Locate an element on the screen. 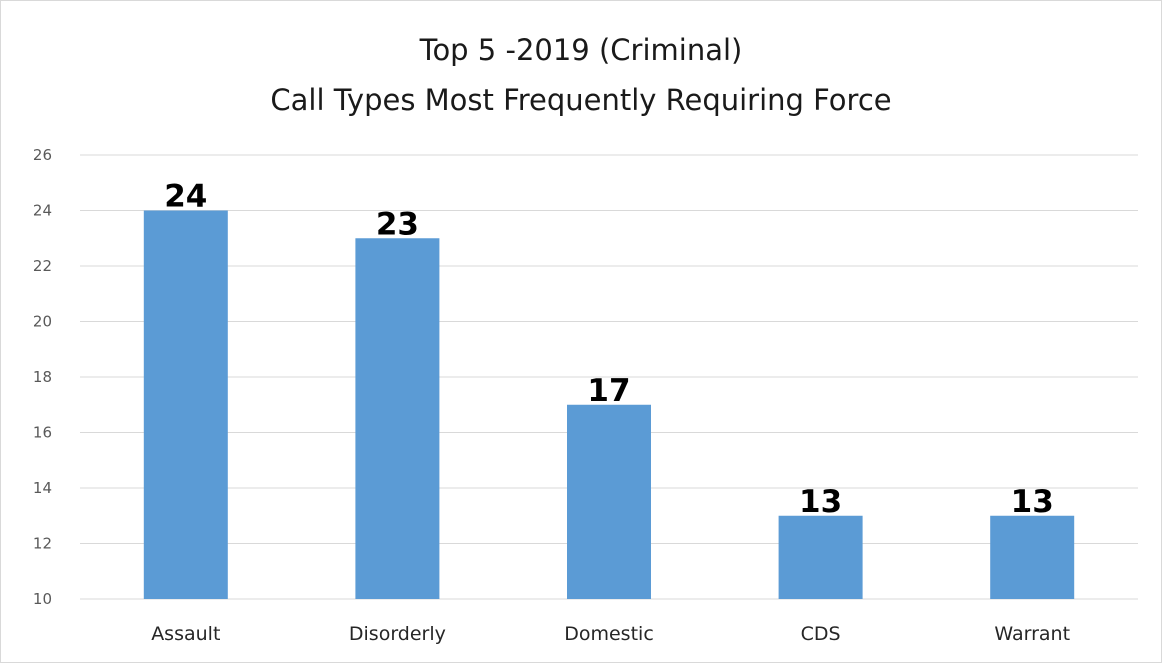 This screenshot has width=1162, height=663. y-tick-label: 12 is located at coordinates (42, 544).